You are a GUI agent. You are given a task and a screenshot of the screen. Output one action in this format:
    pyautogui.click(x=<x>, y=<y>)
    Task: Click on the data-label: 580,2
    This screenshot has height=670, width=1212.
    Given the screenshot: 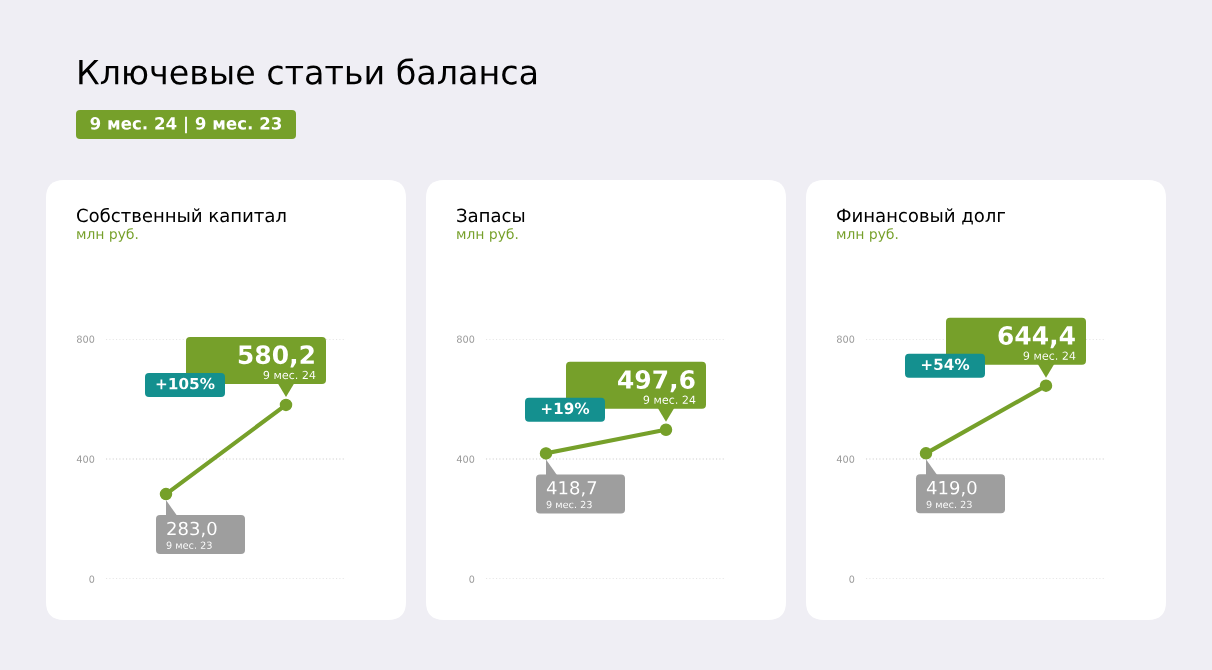 What is the action you would take?
    pyautogui.click(x=276, y=356)
    